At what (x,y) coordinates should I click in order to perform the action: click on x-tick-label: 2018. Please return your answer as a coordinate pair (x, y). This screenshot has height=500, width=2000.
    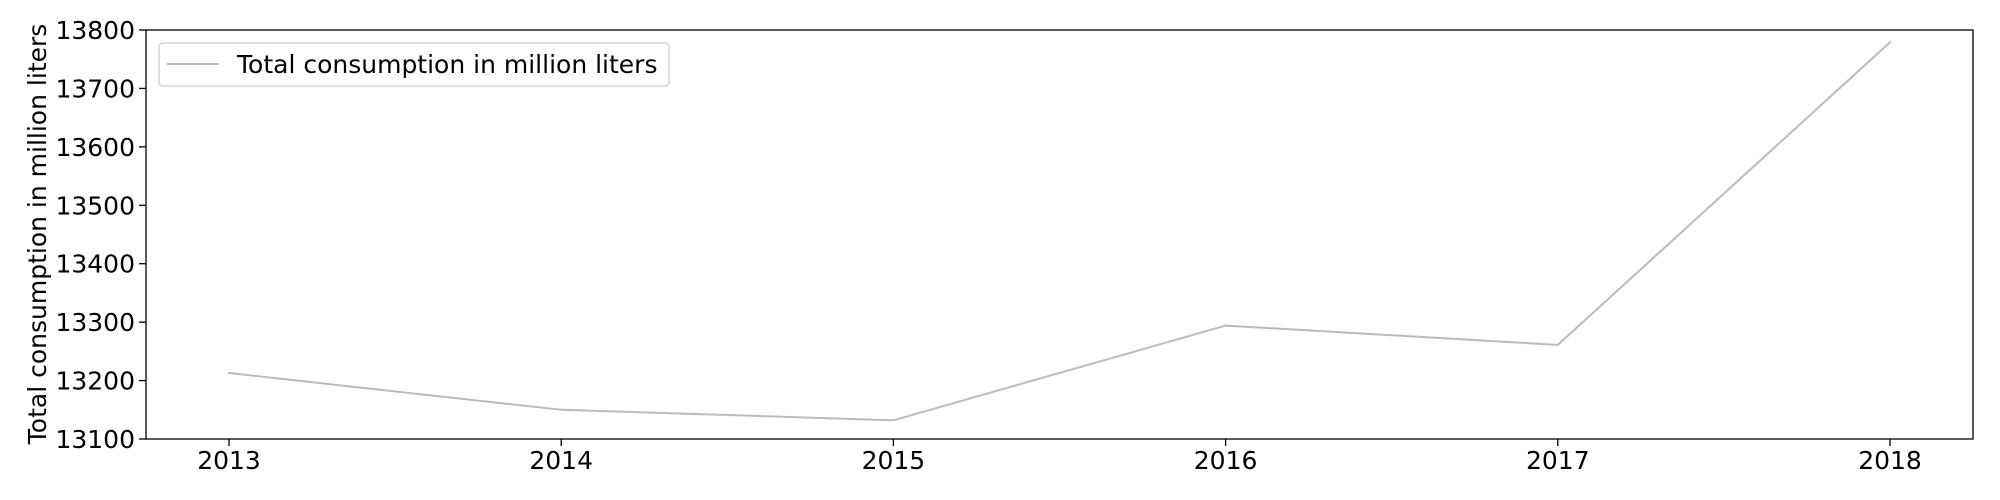
    Looking at the image, I should click on (1890, 460).